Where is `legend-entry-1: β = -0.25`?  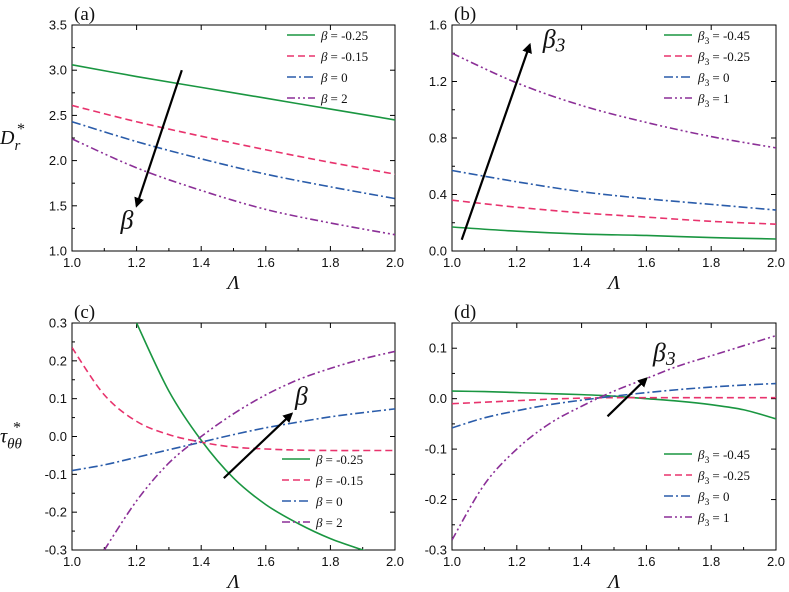
legend-entry-1: β = -0.25 is located at coordinates (339, 459).